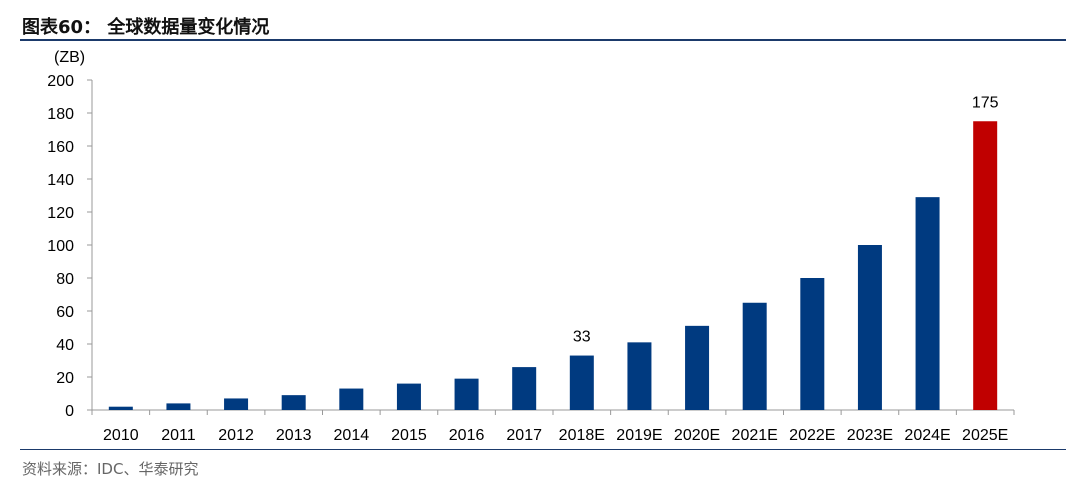 The height and width of the screenshot is (484, 1080). Describe the element at coordinates (408, 396) in the screenshot. I see `bar-2015` at that location.